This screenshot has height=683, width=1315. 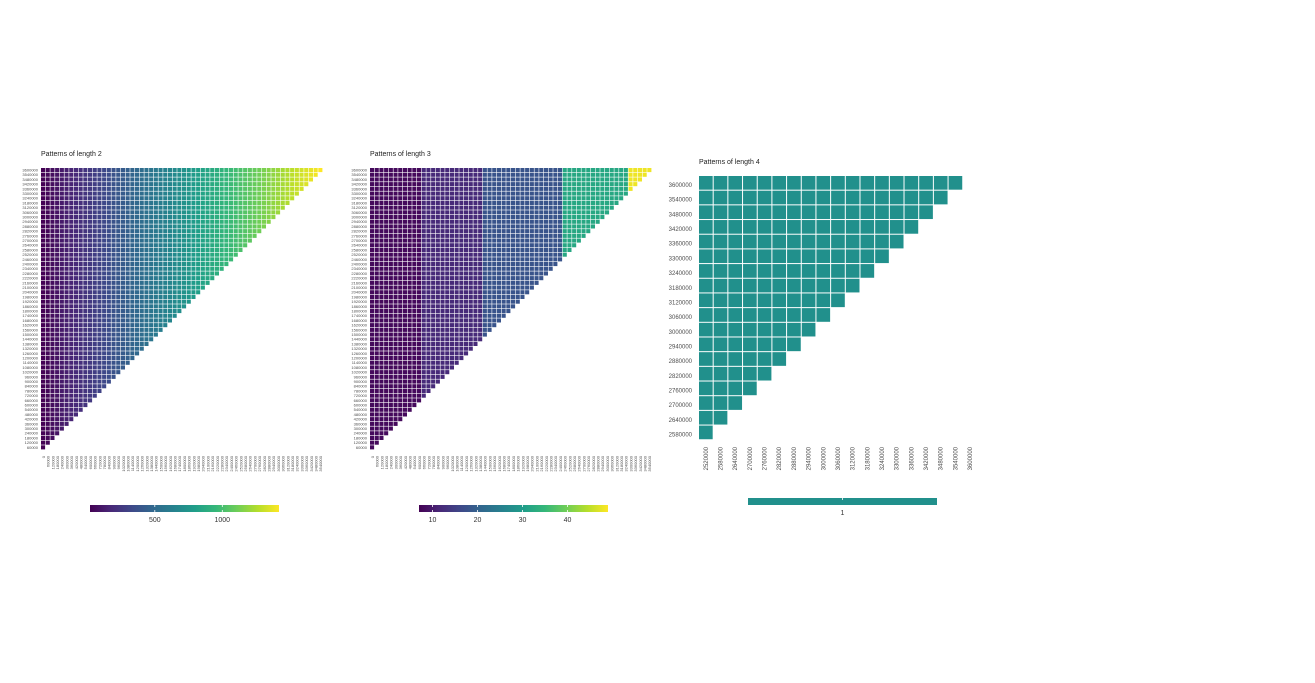 I want to click on y-tick-label: 3540000, so click(x=681, y=201).